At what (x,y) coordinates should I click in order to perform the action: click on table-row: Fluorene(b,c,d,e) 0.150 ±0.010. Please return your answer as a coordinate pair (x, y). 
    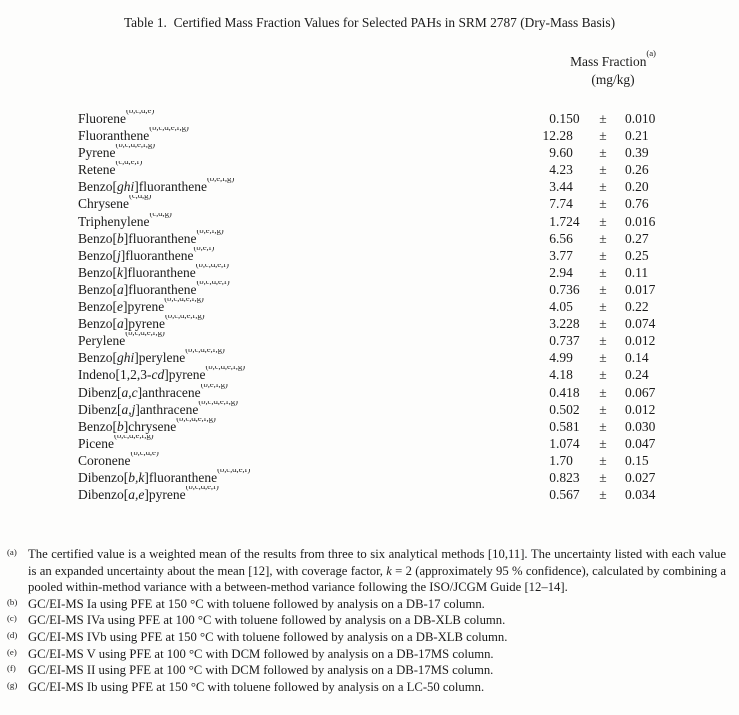
    Looking at the image, I should click on (369, 118).